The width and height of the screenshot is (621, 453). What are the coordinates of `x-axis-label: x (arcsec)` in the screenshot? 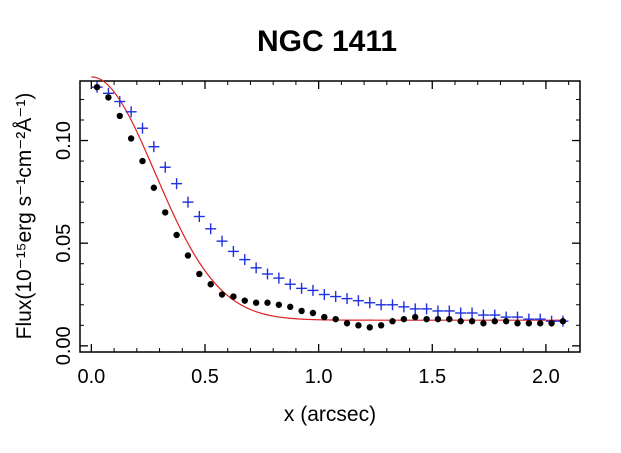 It's located at (330, 414).